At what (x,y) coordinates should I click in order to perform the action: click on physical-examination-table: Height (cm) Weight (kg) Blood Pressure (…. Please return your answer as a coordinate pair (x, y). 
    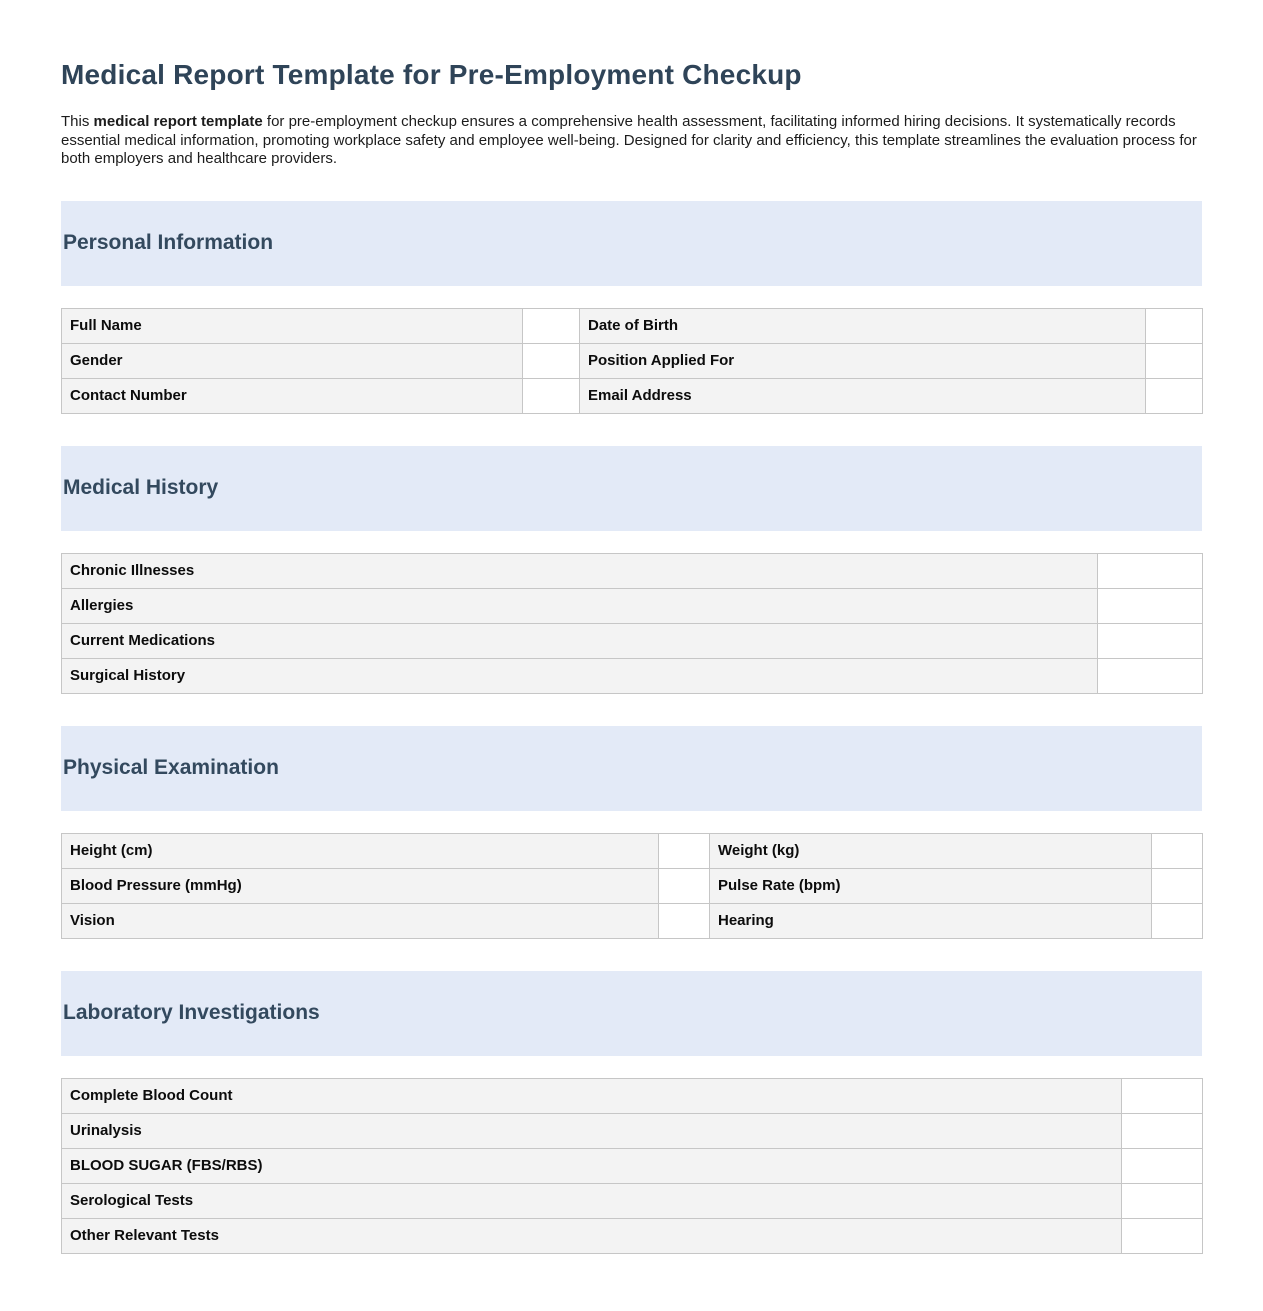
    Looking at the image, I should click on (632, 885).